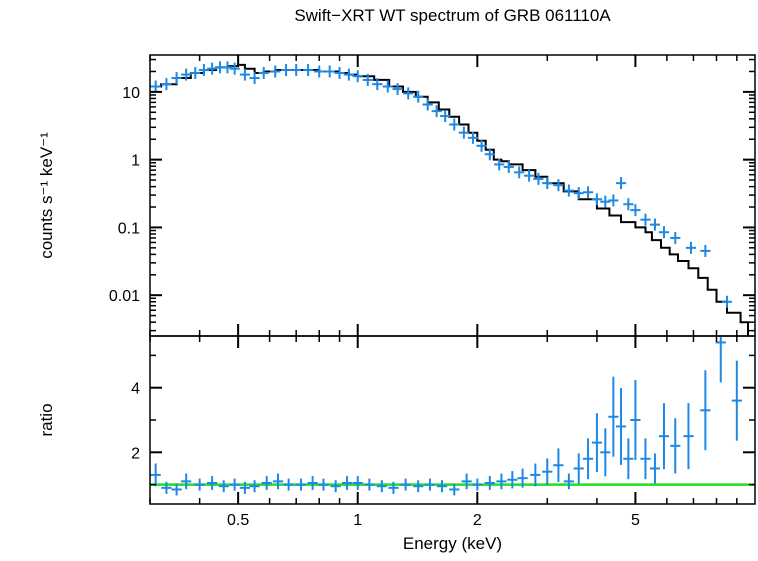 This screenshot has width=758, height=561. I want to click on x-tick-label: 5, so click(635, 520).